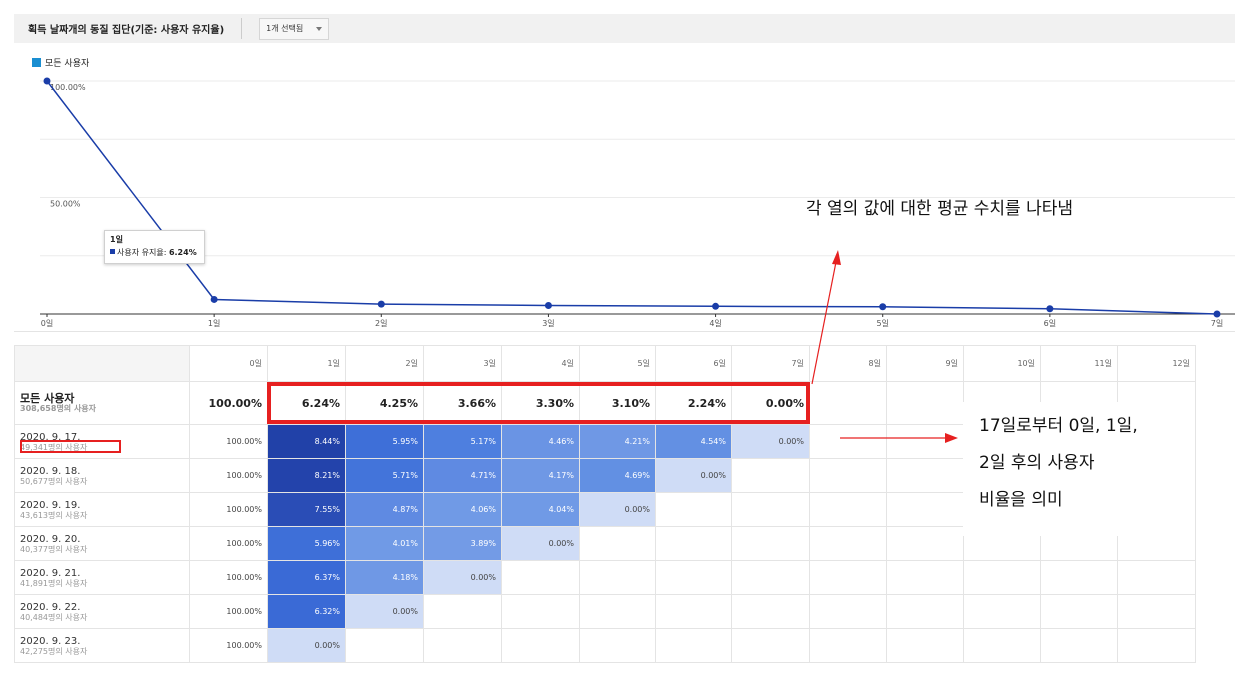  I want to click on retention-cell: 4.17%, so click(540, 475).